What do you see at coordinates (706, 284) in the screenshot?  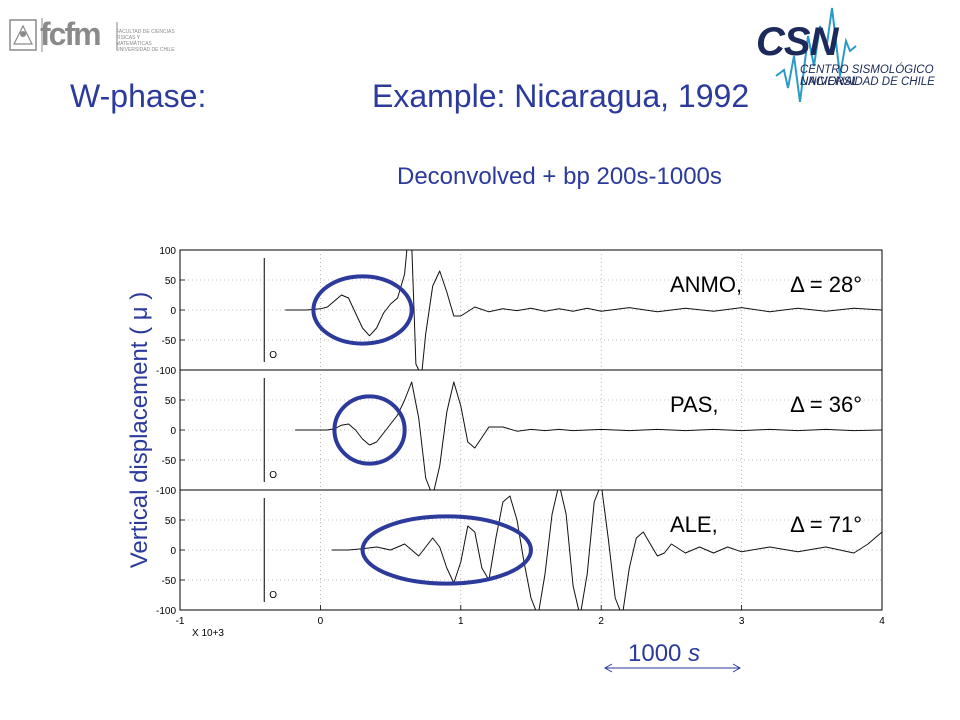 I see `station-label: ANMO,` at bounding box center [706, 284].